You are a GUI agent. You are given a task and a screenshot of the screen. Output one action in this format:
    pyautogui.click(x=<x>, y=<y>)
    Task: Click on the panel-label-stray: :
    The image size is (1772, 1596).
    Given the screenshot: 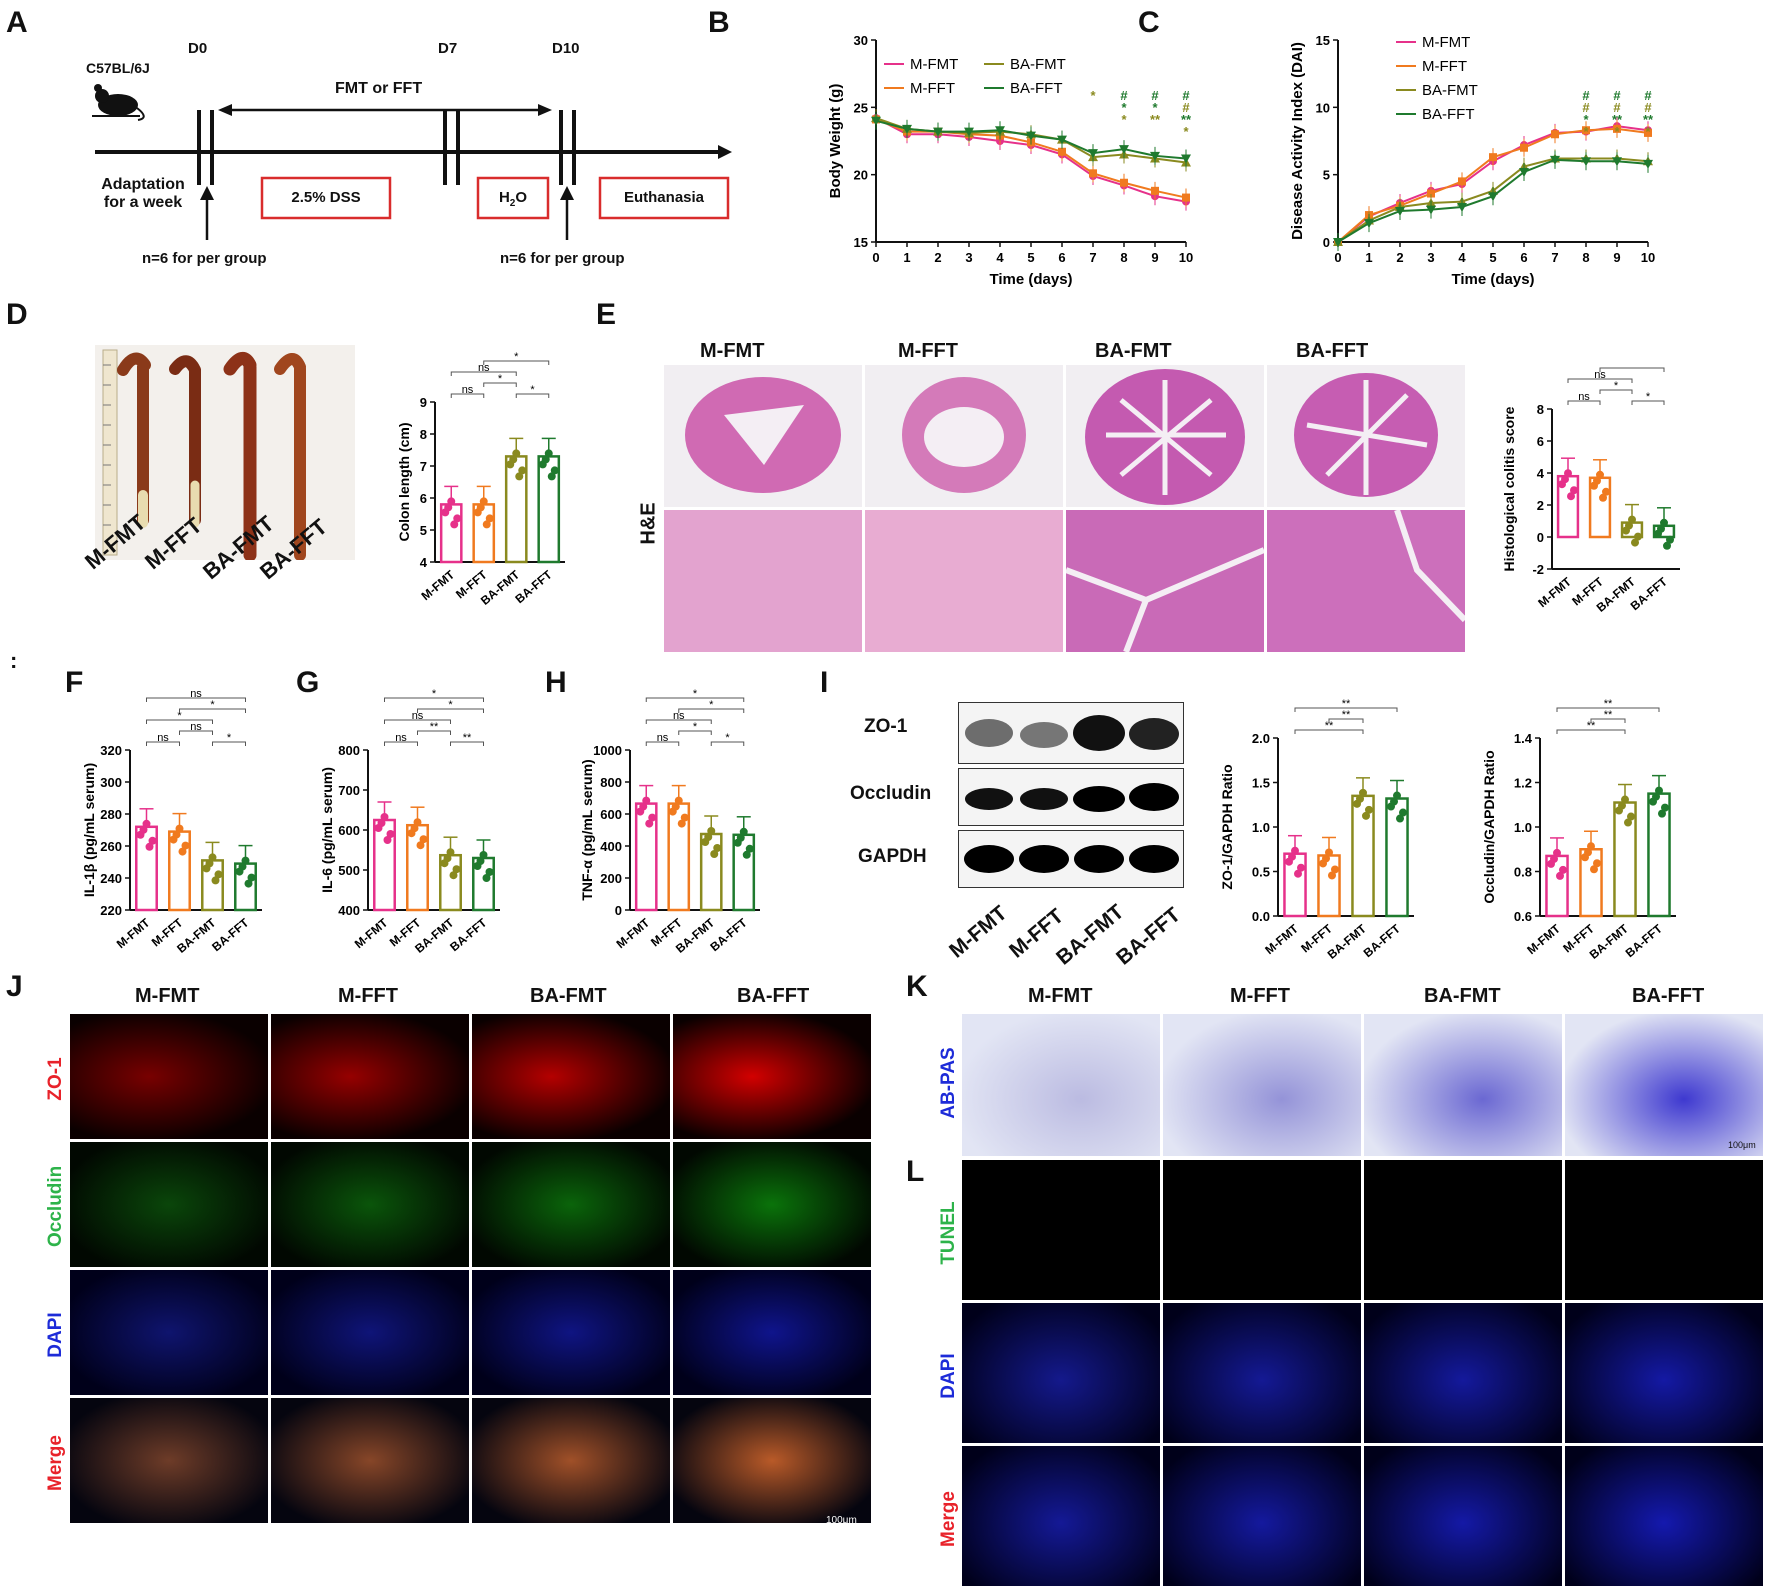 What is the action you would take?
    pyautogui.click(x=14, y=660)
    